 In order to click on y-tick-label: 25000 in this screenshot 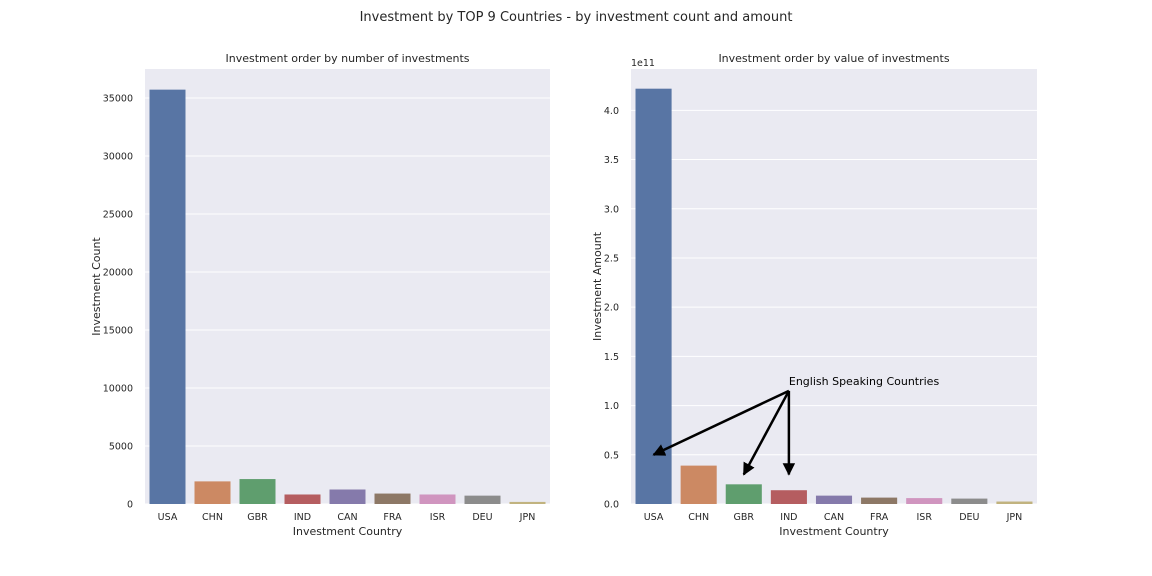, I will do `click(118, 215)`.